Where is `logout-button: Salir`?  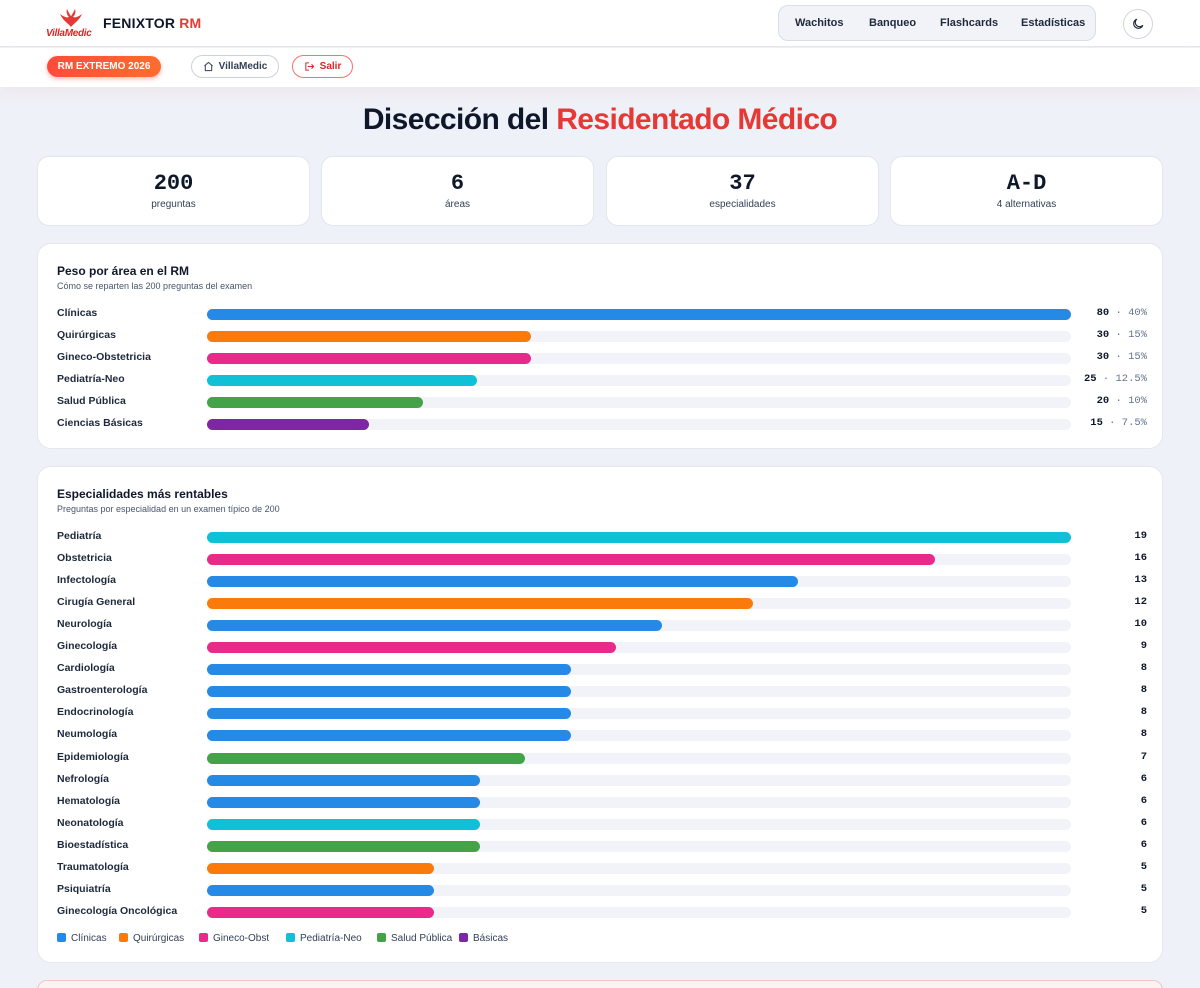
logout-button: Salir is located at coordinates (322, 66).